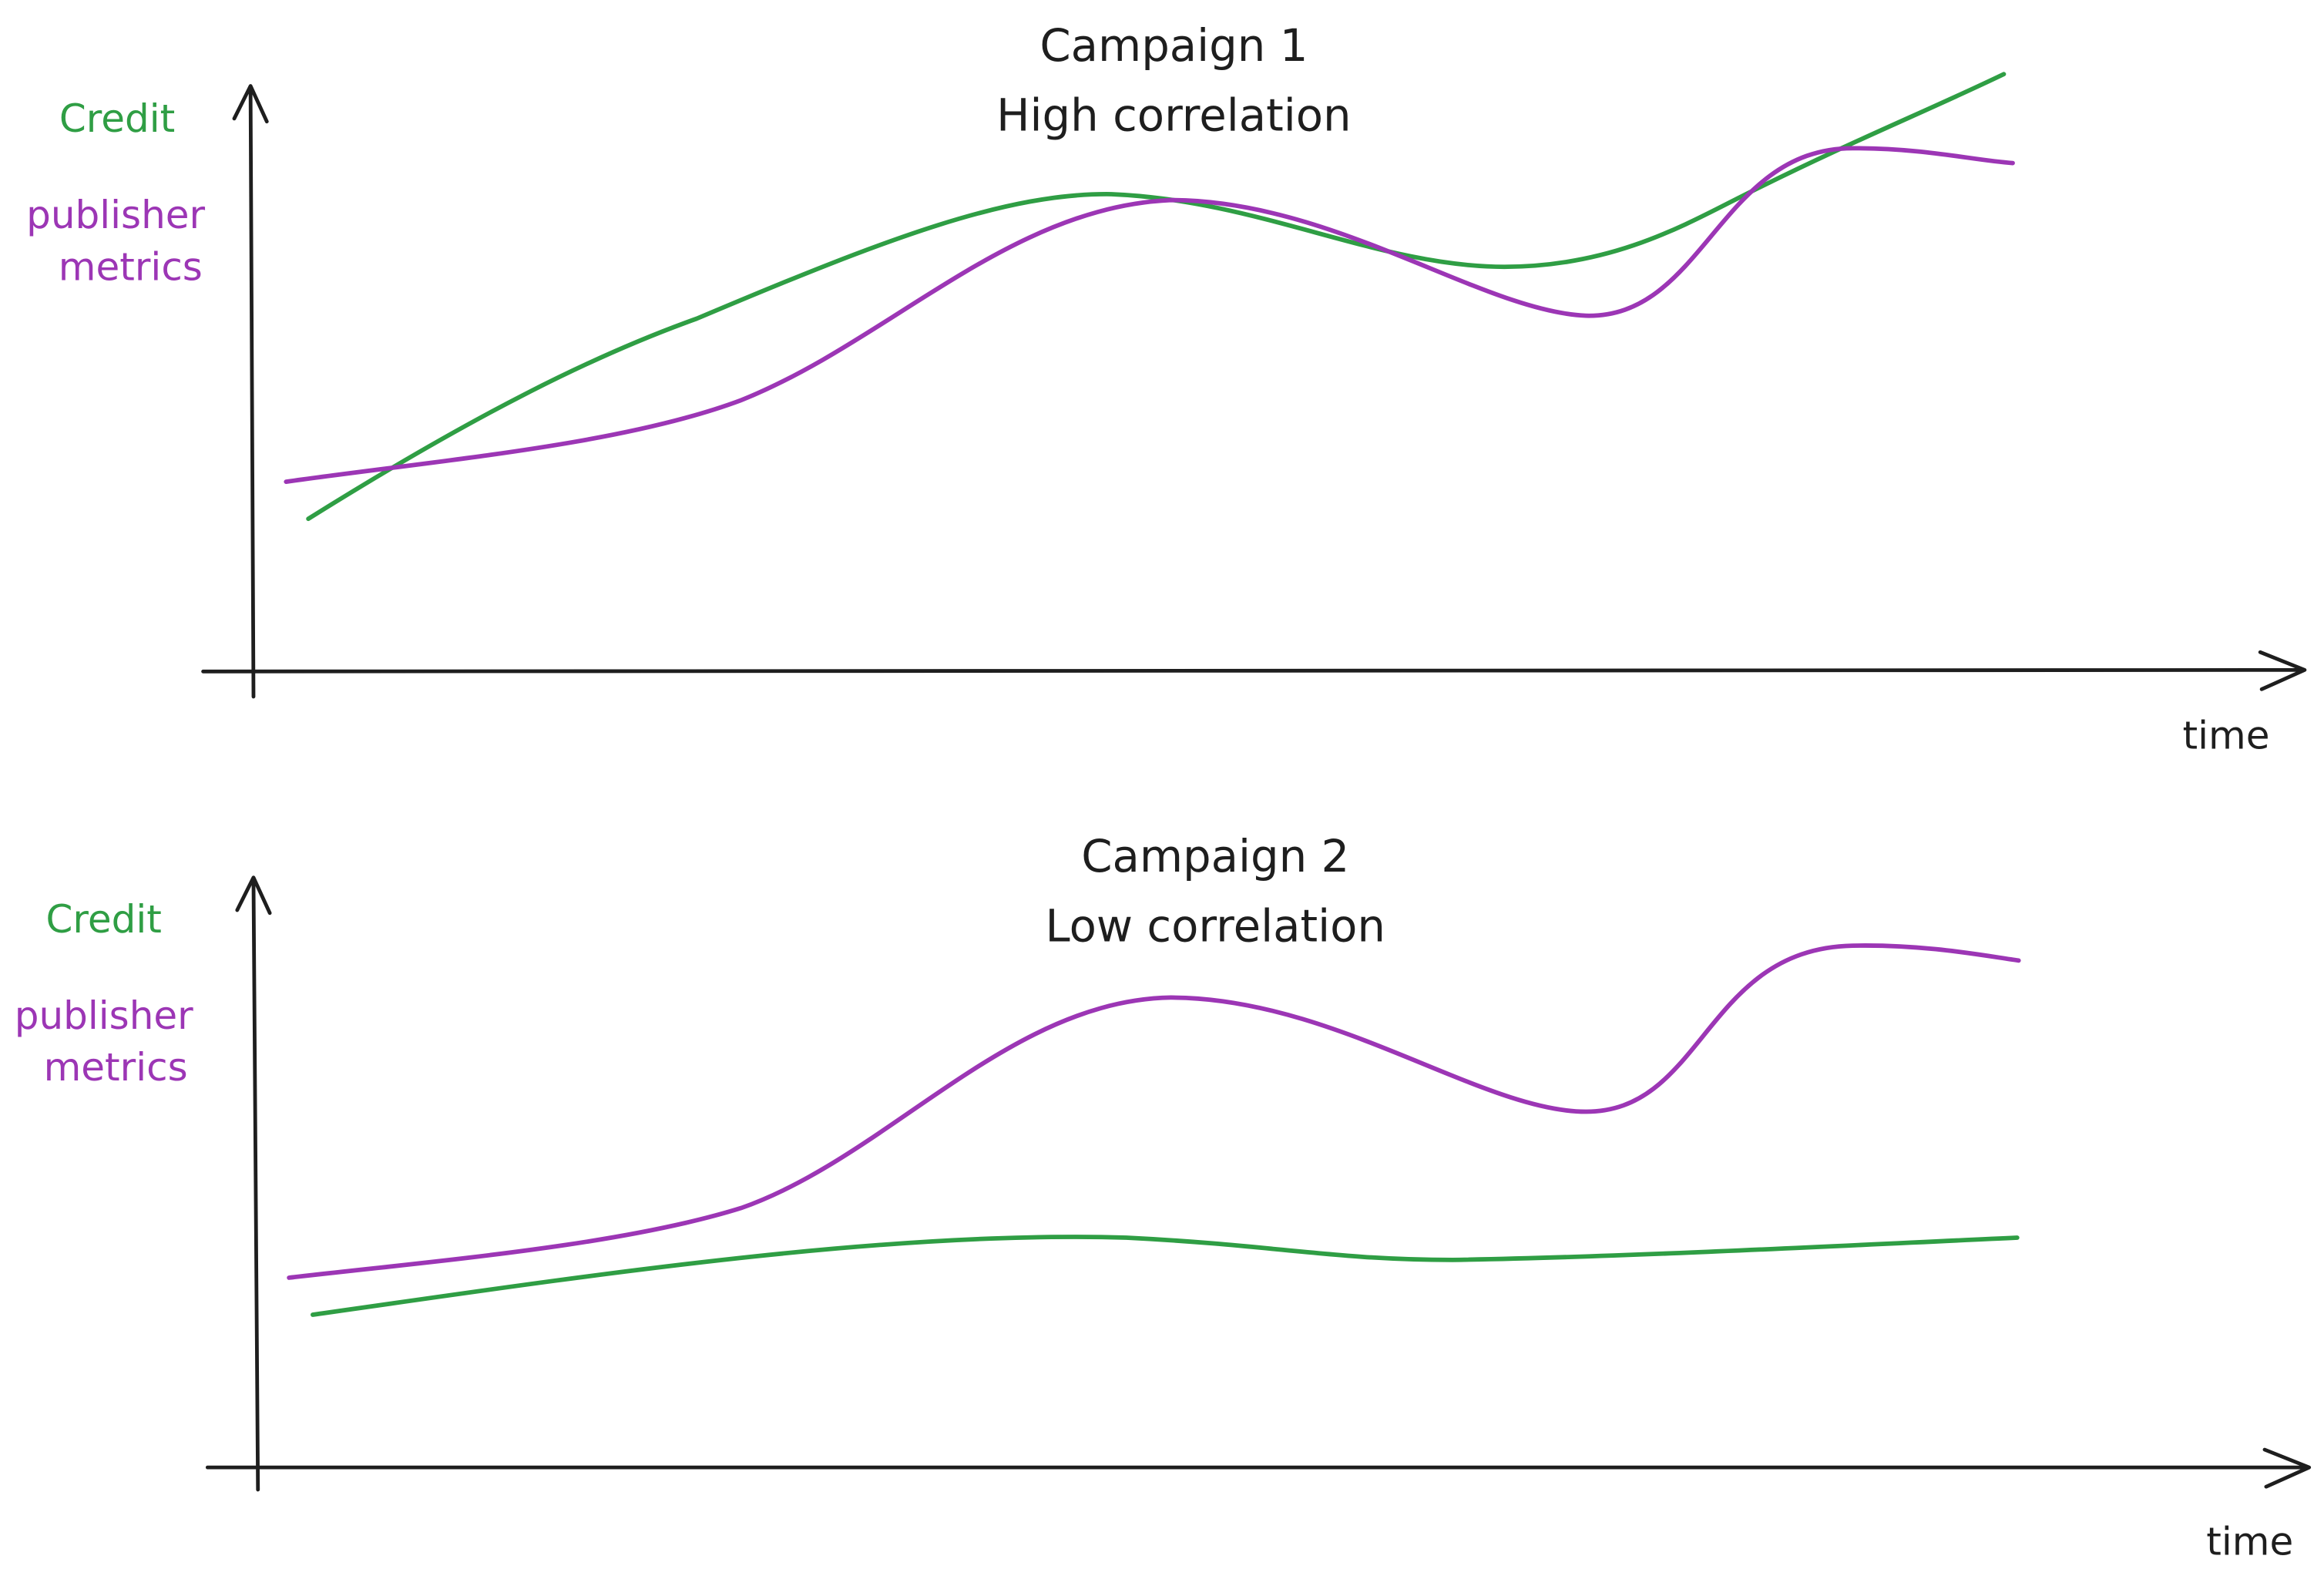  What do you see at coordinates (1173, 45) in the screenshot?
I see `panel-title: Campaign 1` at bounding box center [1173, 45].